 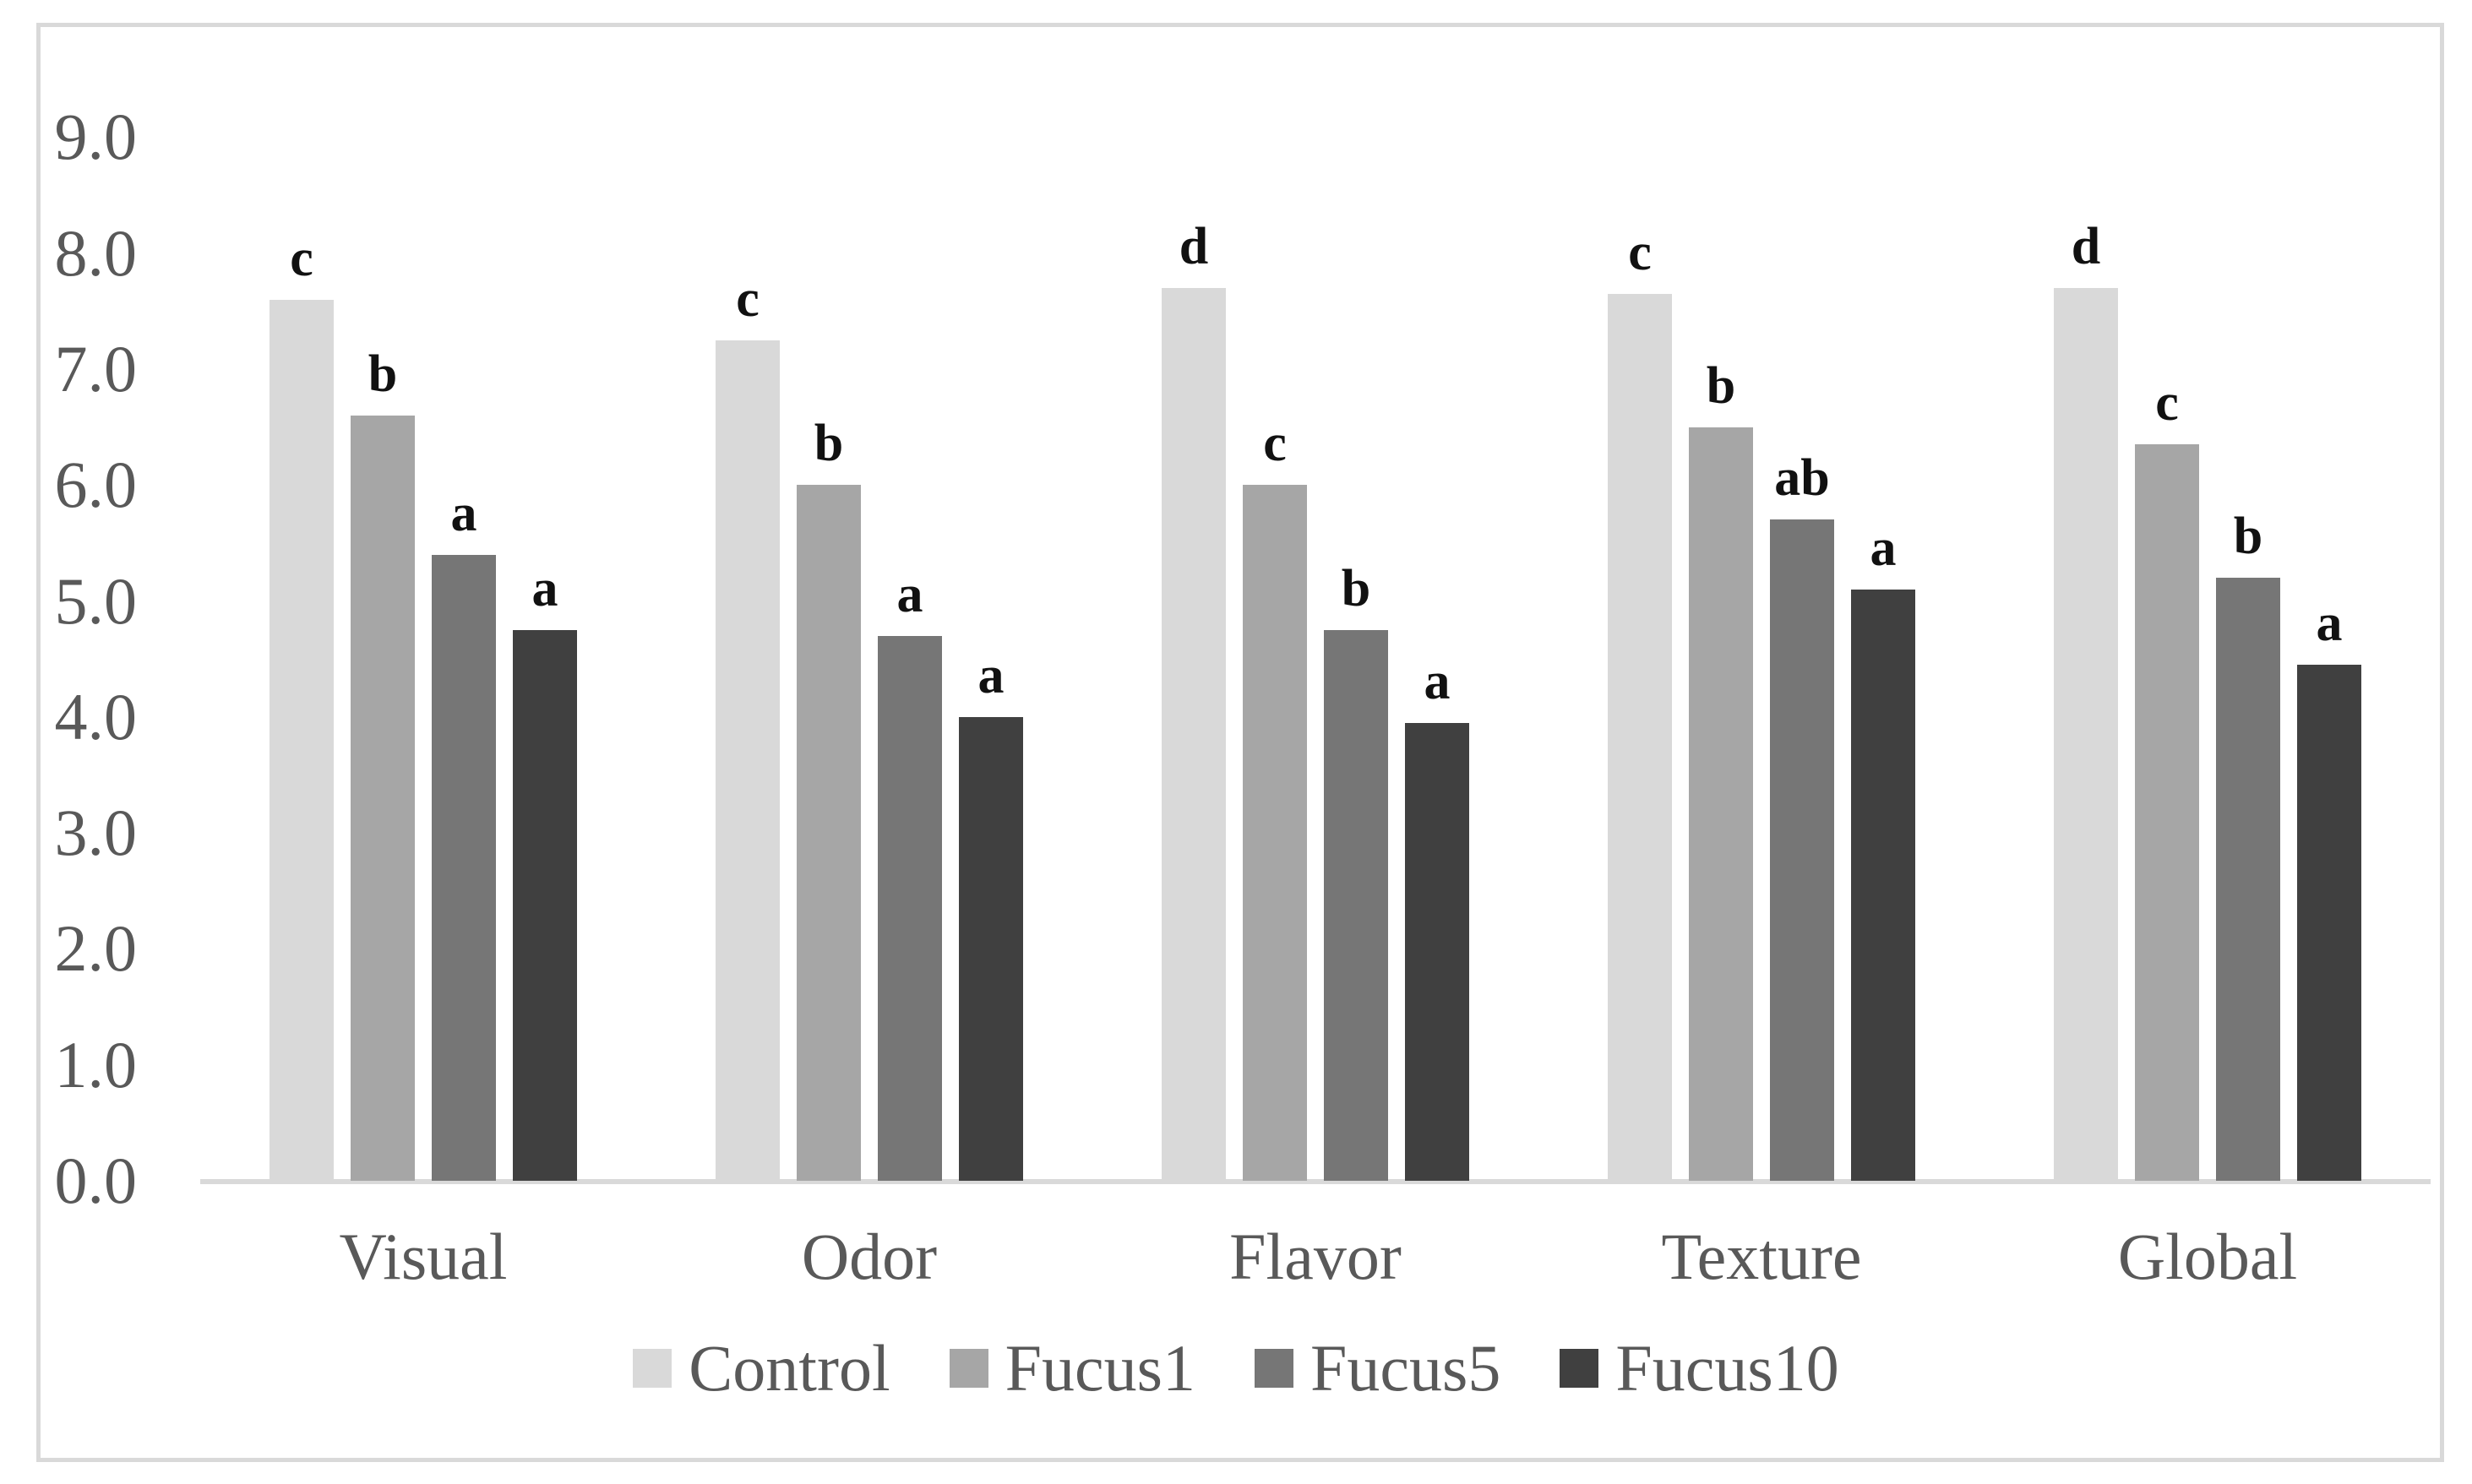 What do you see at coordinates (2086, 734) in the screenshot?
I see `bar-control-global` at bounding box center [2086, 734].